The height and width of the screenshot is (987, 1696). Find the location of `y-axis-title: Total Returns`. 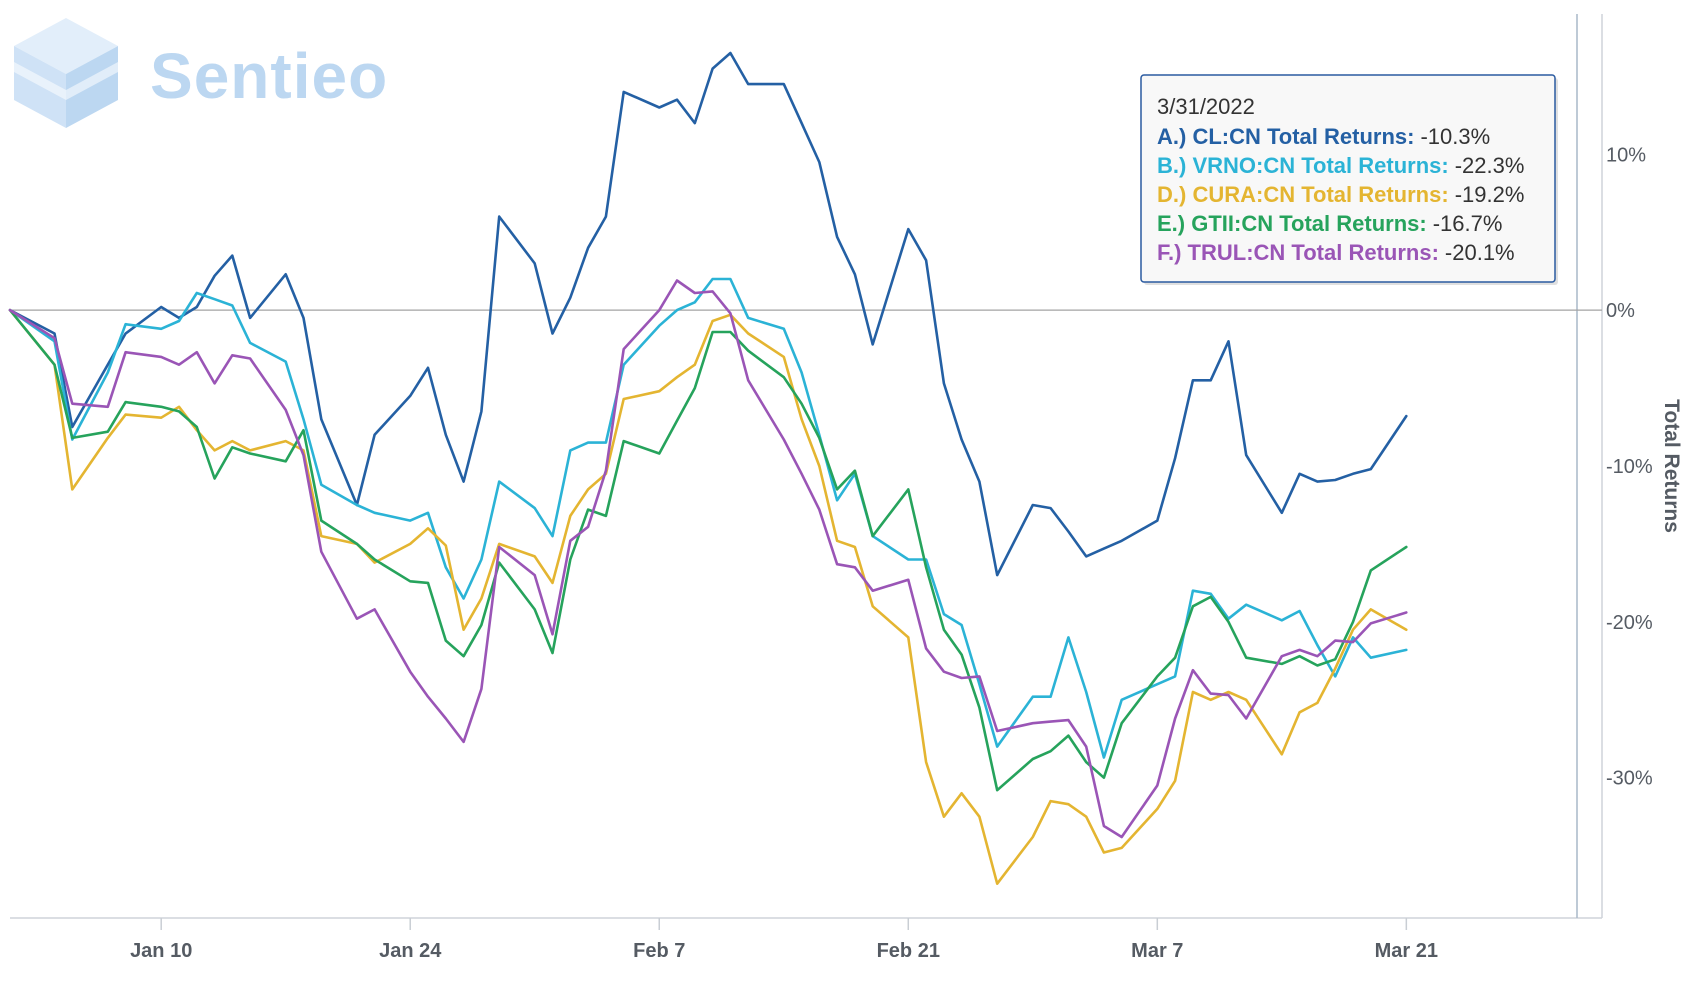

y-axis-title: Total Returns is located at coordinates (1671, 466).